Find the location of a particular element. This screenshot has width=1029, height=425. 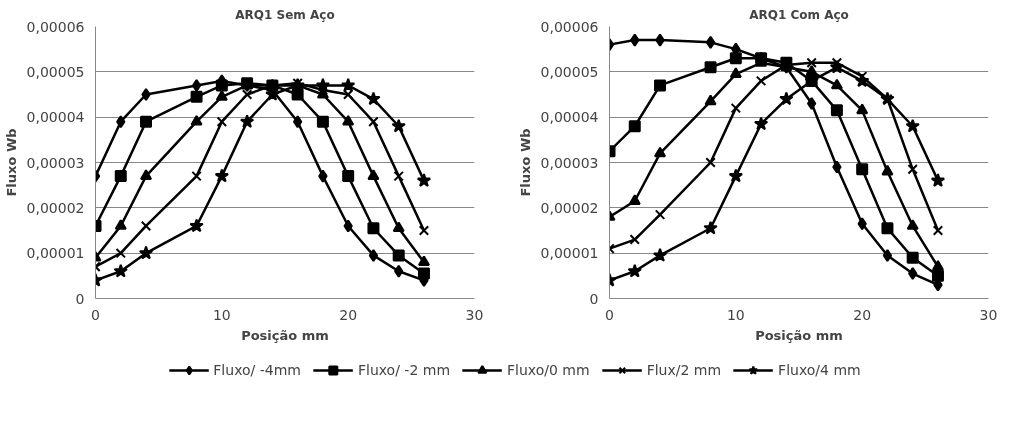

chart-title: ARQ1 Com Aço is located at coordinates (799, 14).